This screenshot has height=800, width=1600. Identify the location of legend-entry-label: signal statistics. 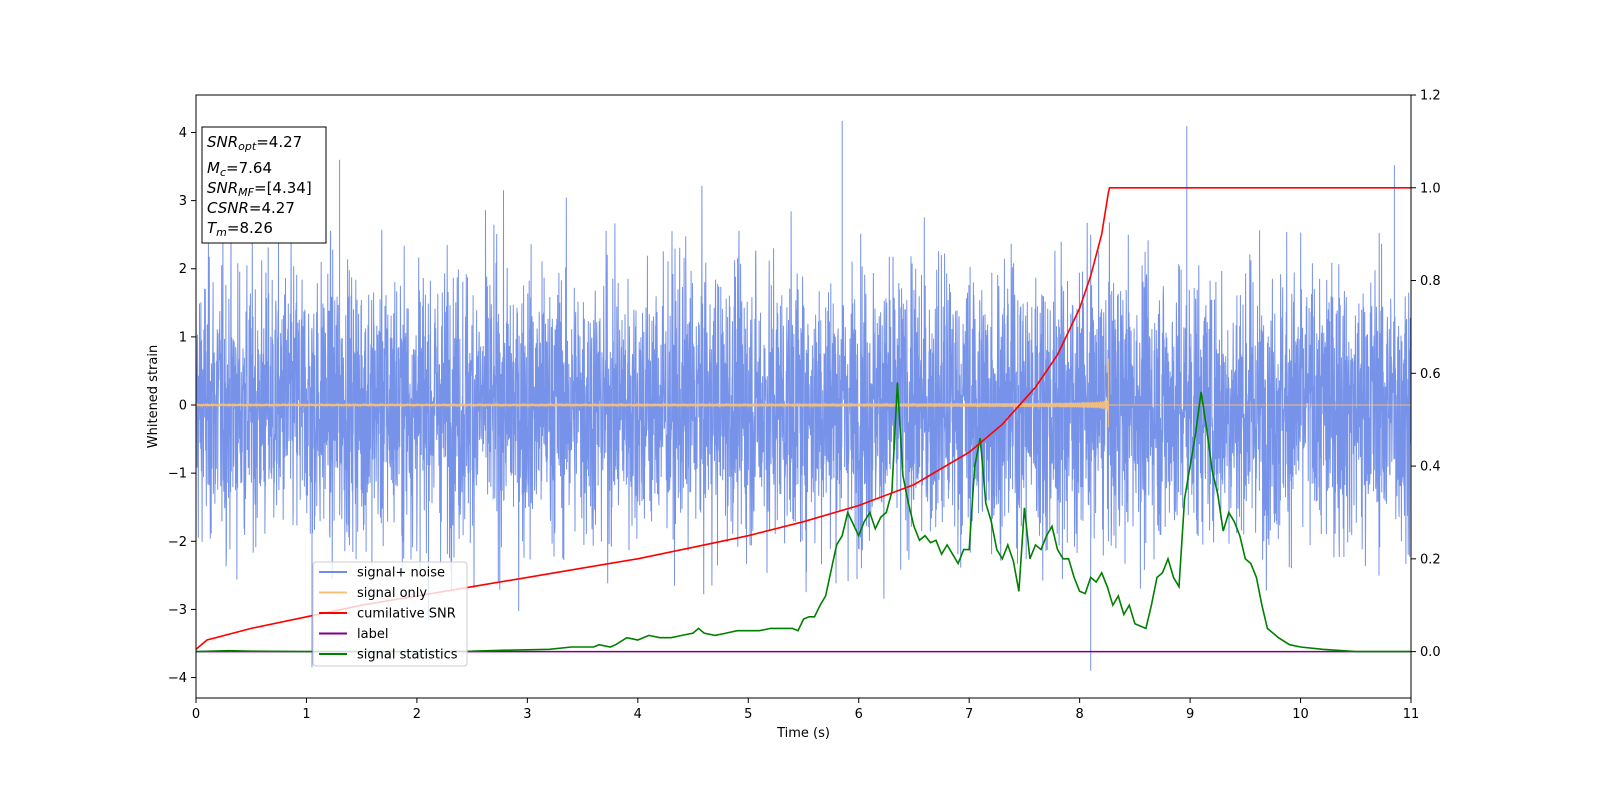
(407, 655).